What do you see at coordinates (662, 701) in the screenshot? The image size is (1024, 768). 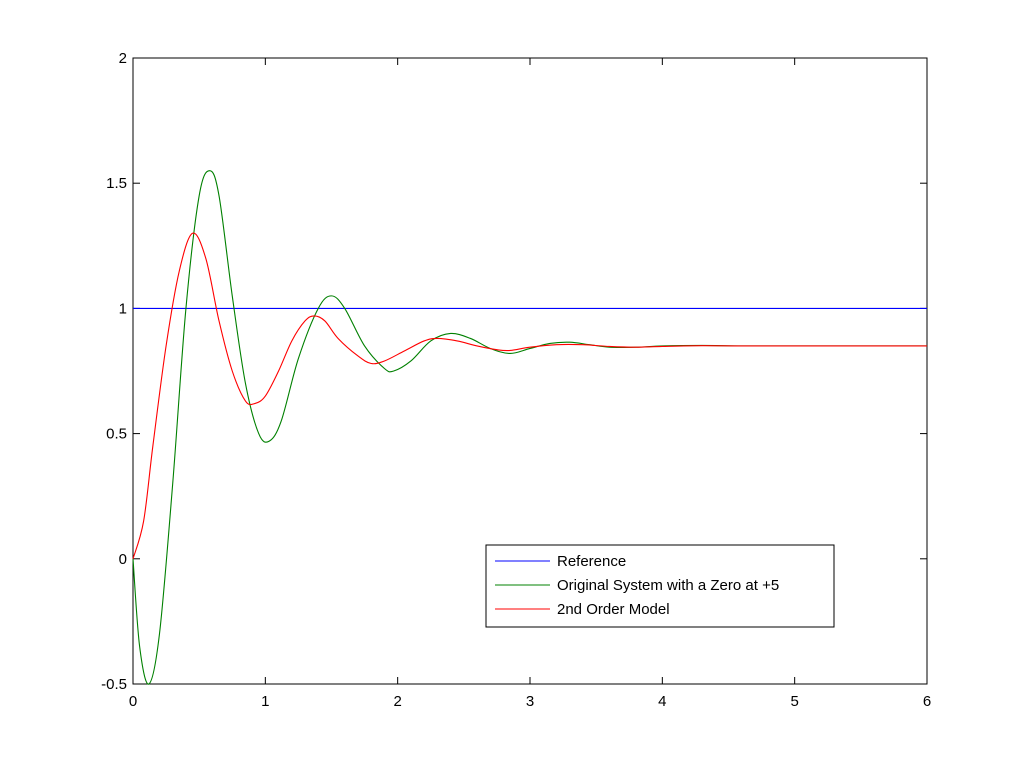 I see `x-tick-label: 4` at bounding box center [662, 701].